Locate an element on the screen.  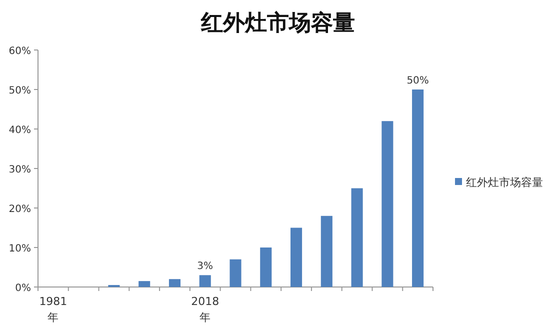
y-tick-label: 40% is located at coordinates (19, 130).